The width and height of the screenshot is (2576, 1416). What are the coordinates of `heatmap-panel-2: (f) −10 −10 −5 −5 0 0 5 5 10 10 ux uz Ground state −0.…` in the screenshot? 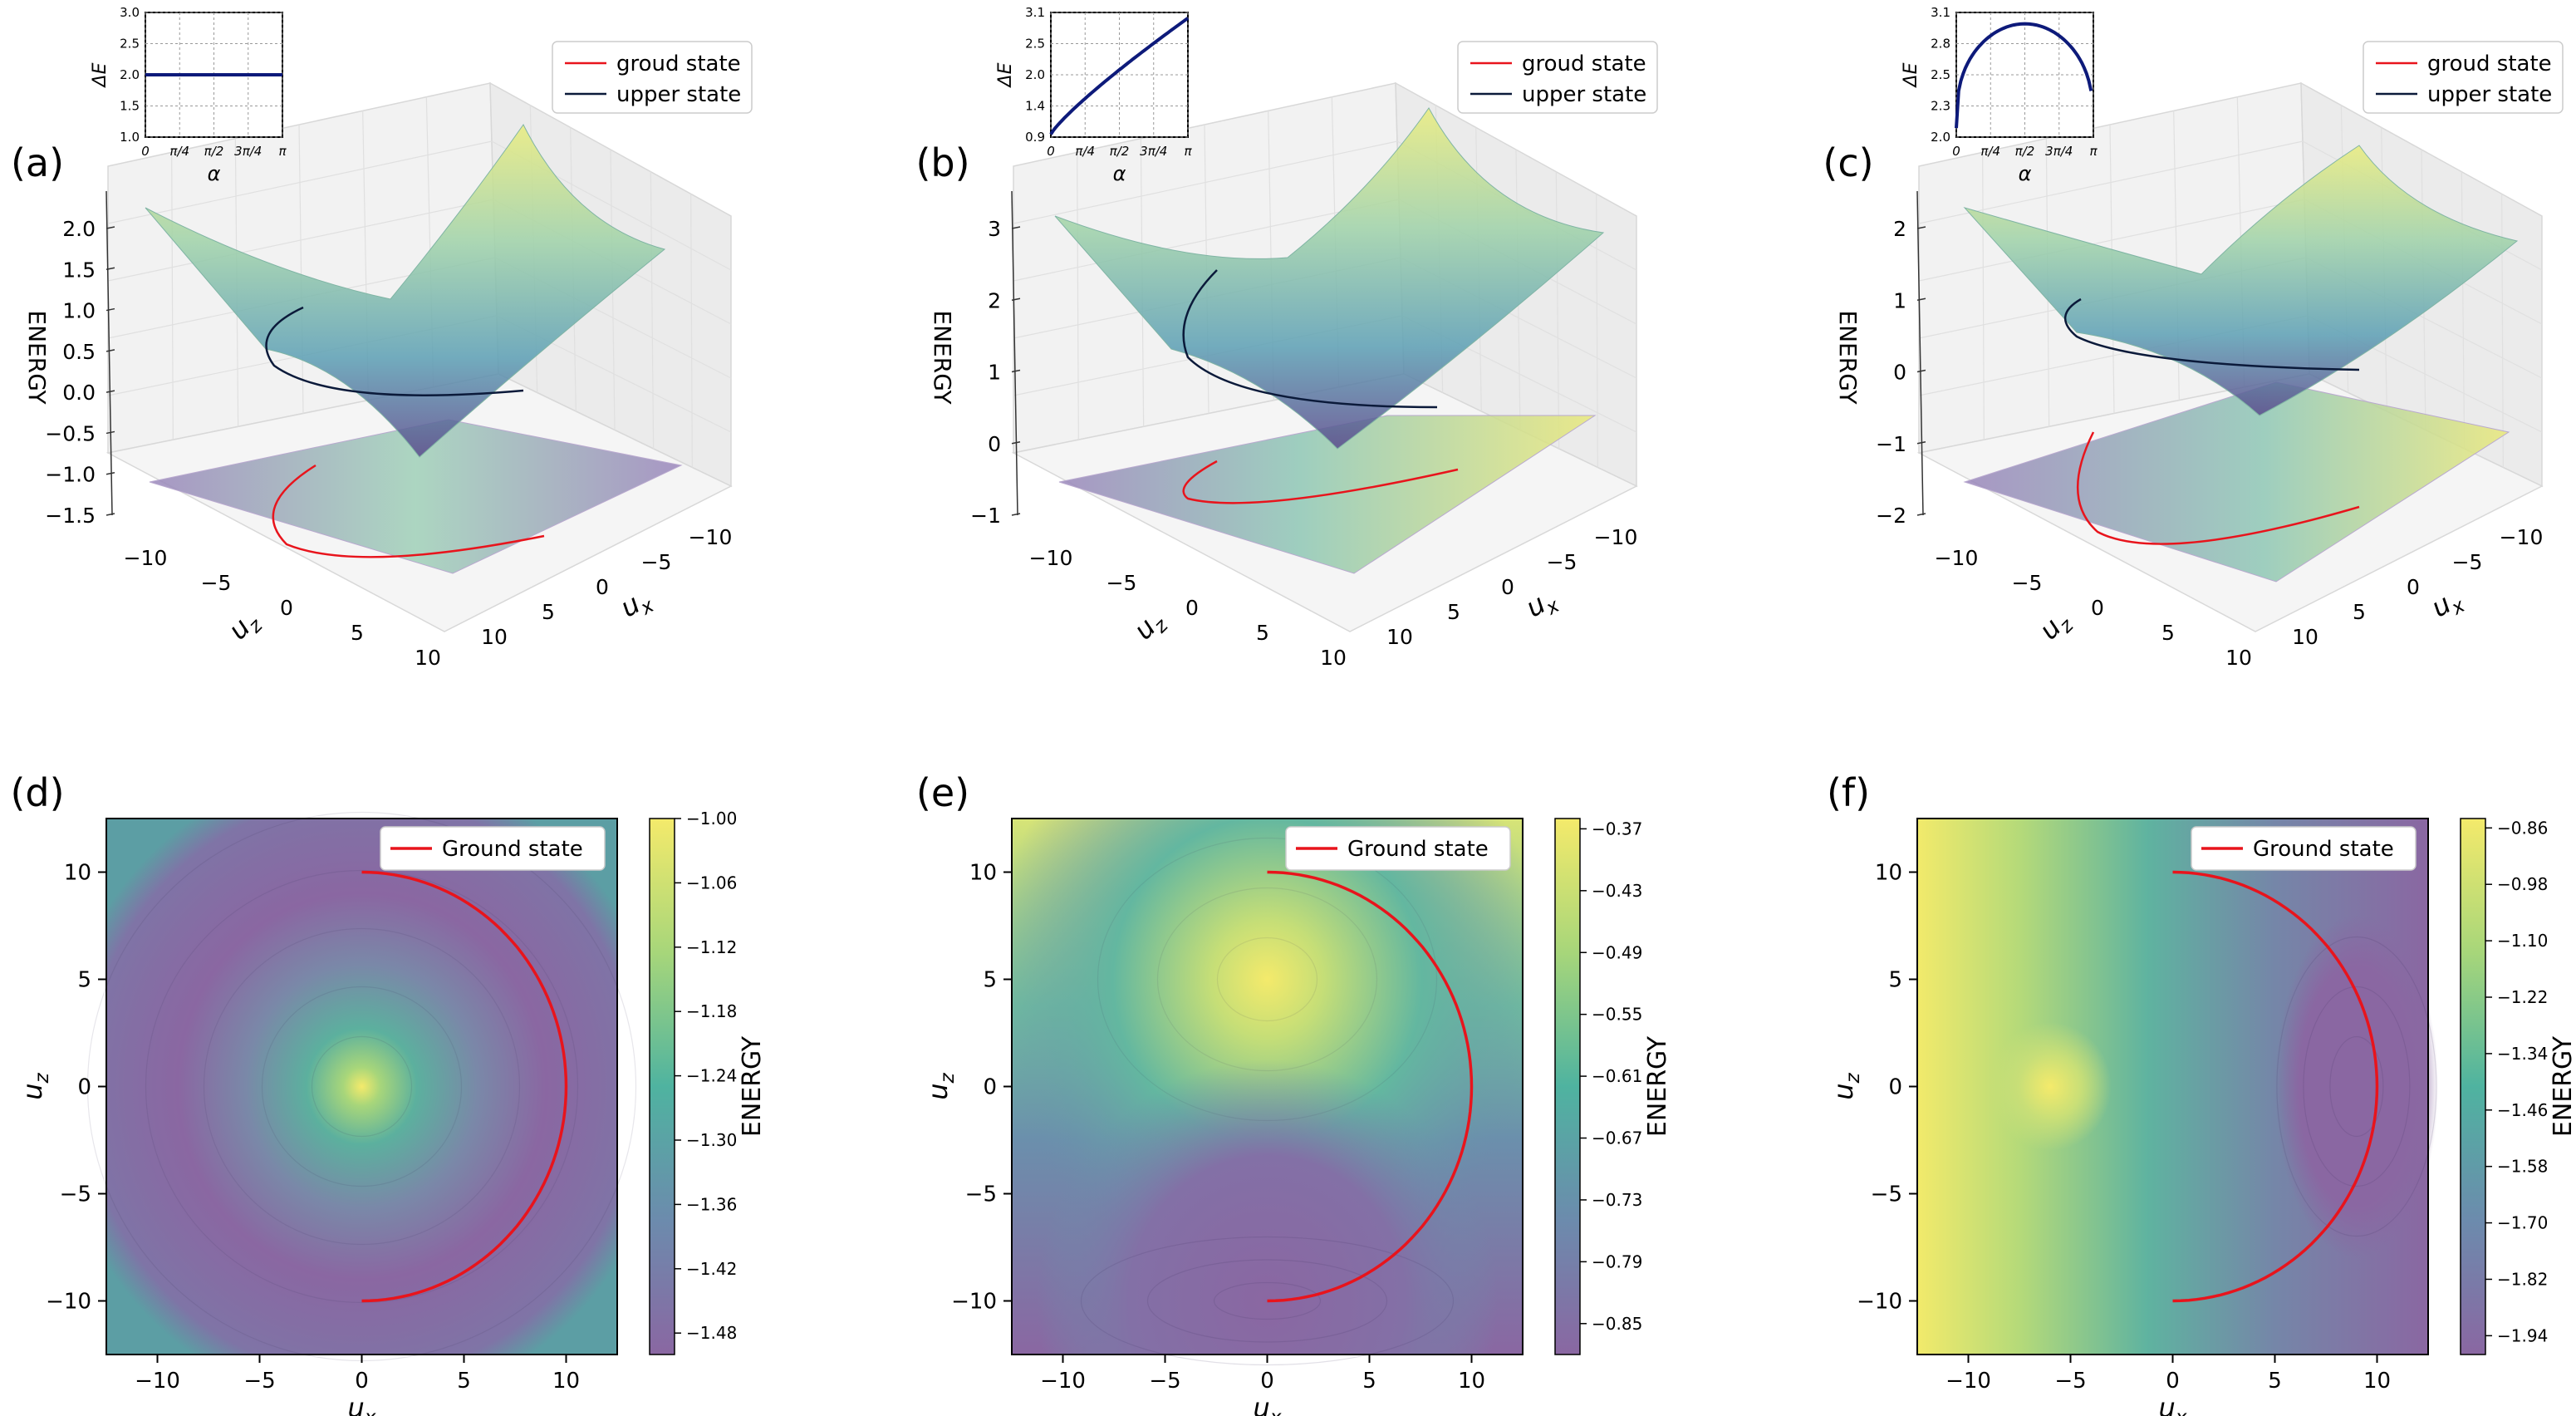 It's located at (2201, 1093).